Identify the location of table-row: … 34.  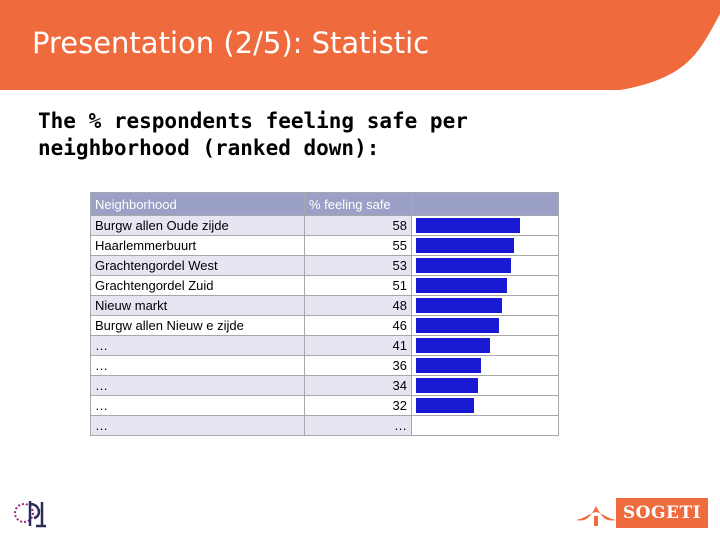
(324, 385).